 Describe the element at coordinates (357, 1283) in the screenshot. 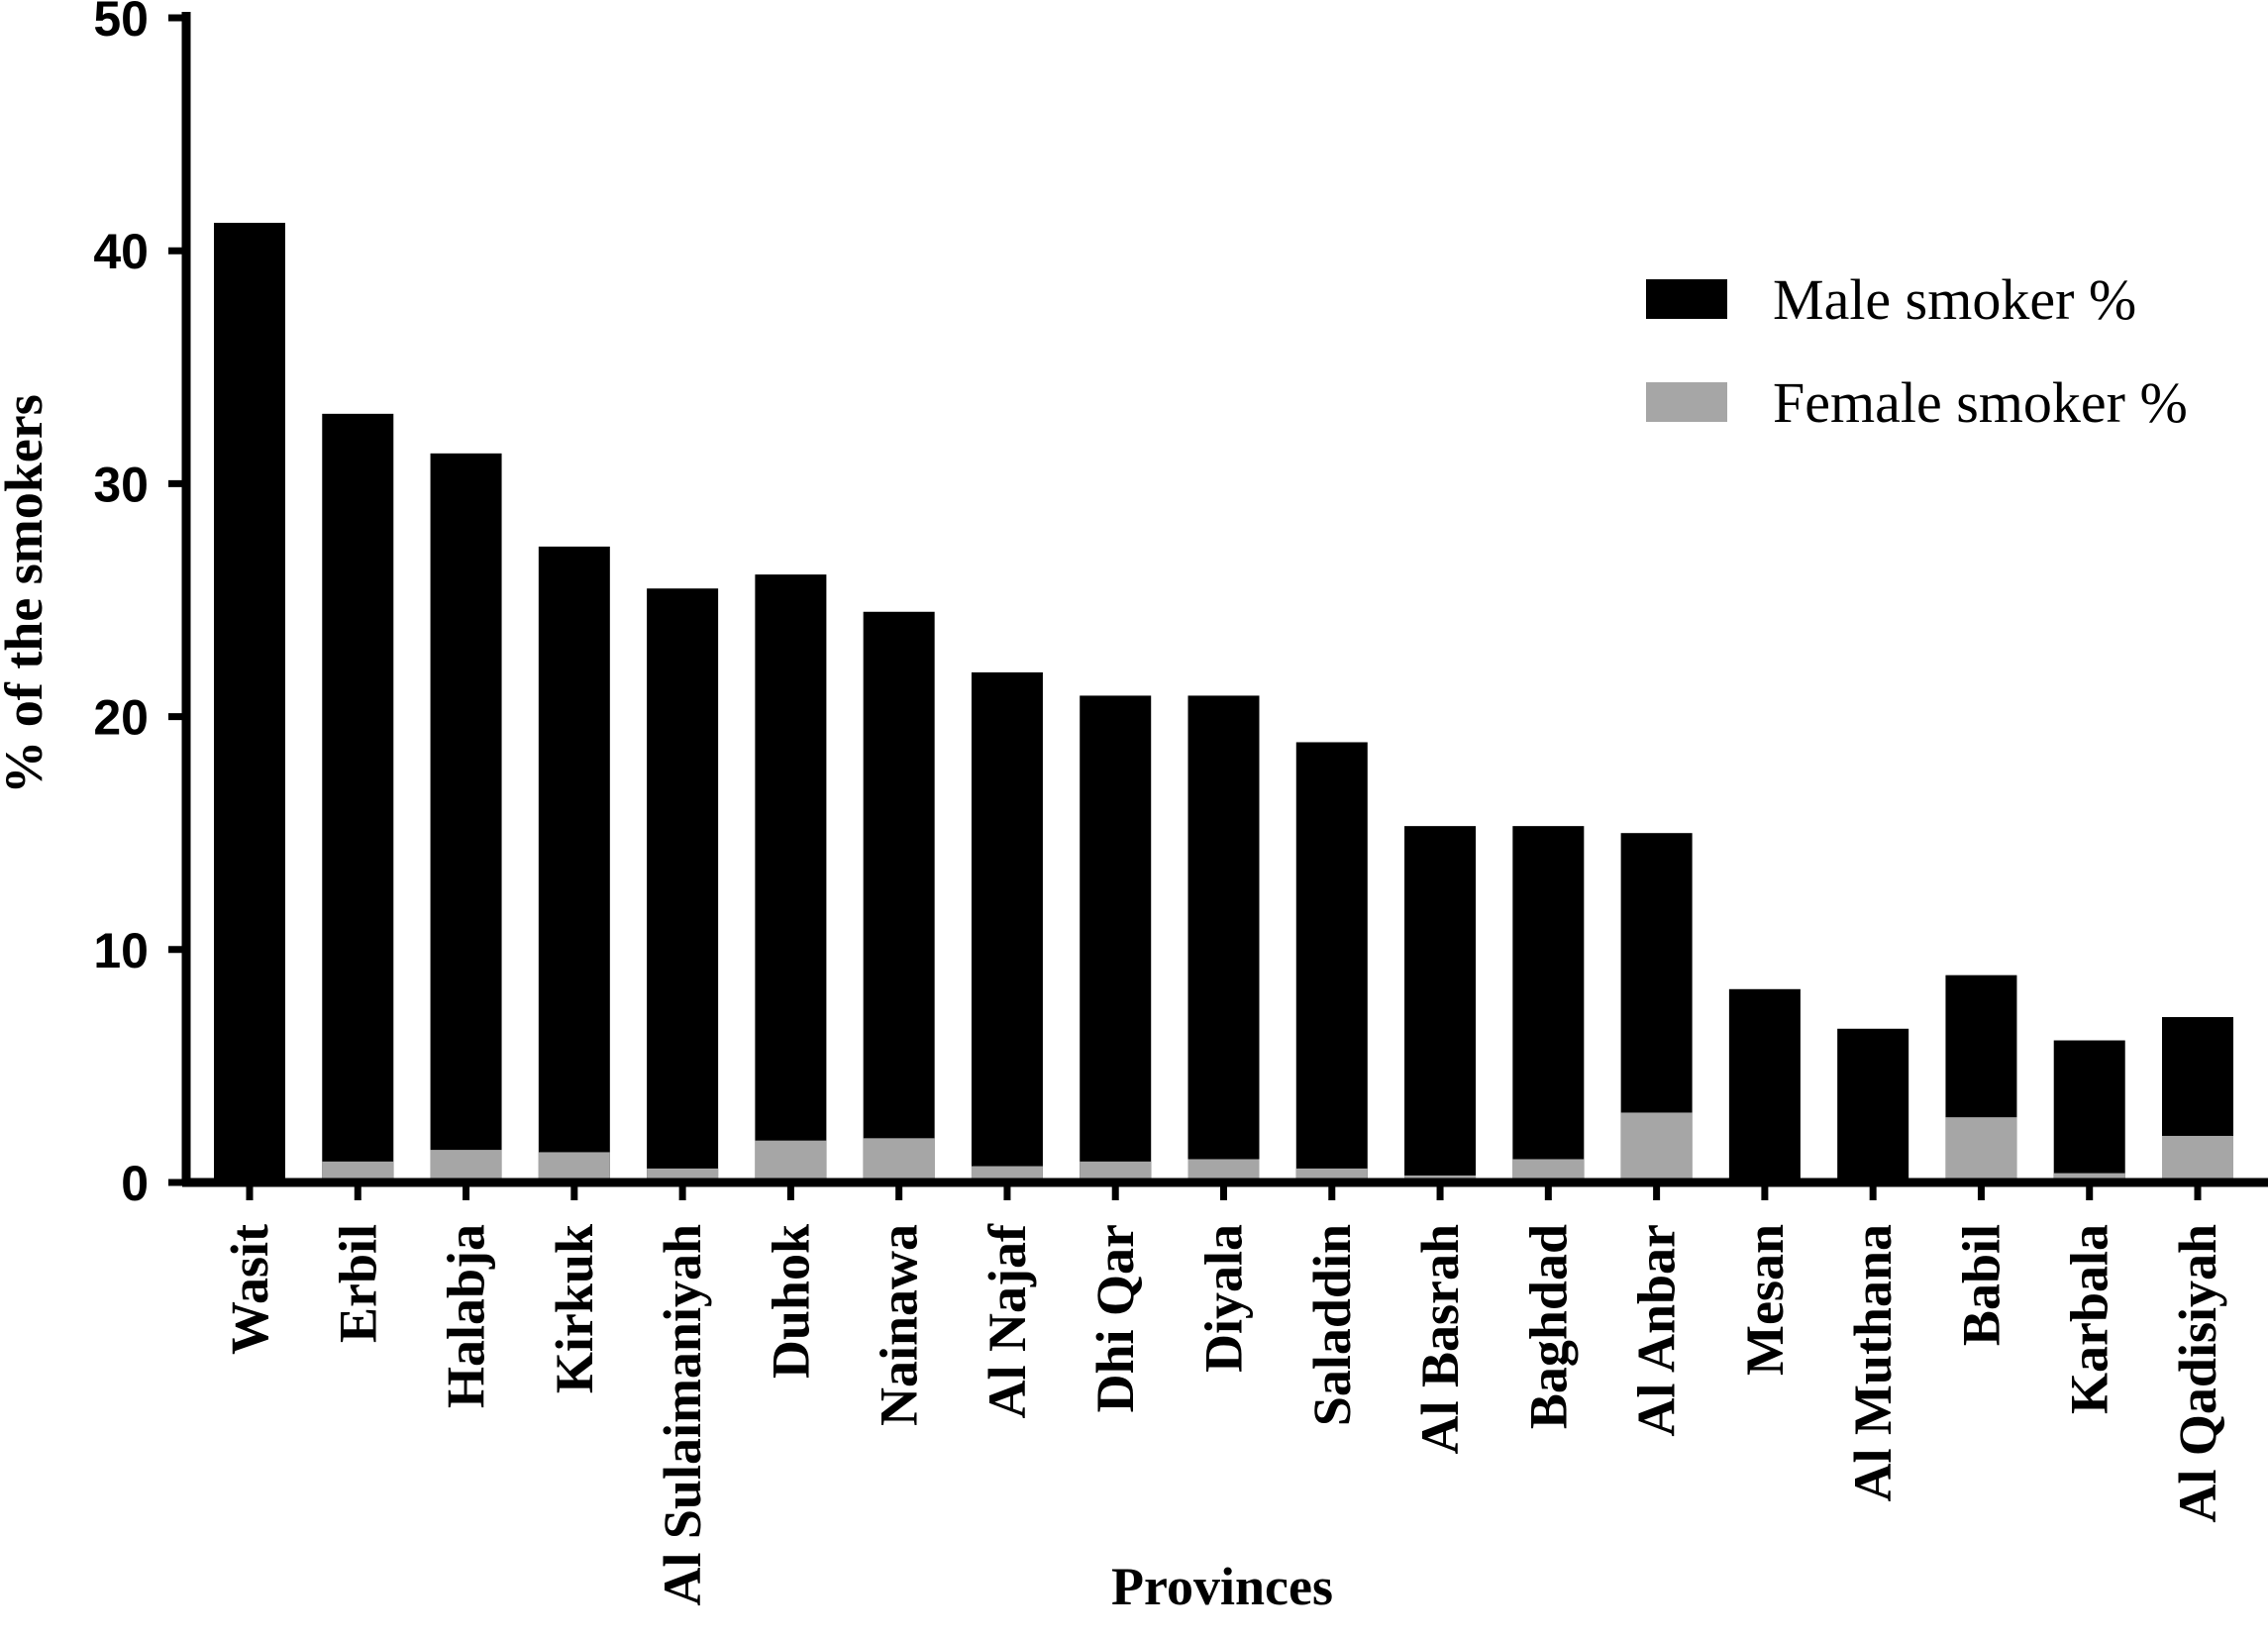

I see `x-tick-label: Erbil` at that location.